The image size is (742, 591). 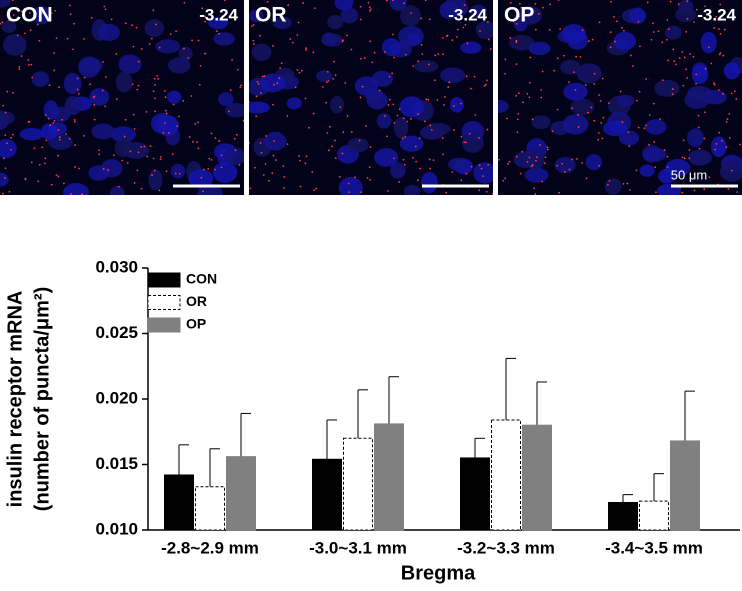 I want to click on x-tick-label: -3.2~3.3 mm, so click(x=506, y=547).